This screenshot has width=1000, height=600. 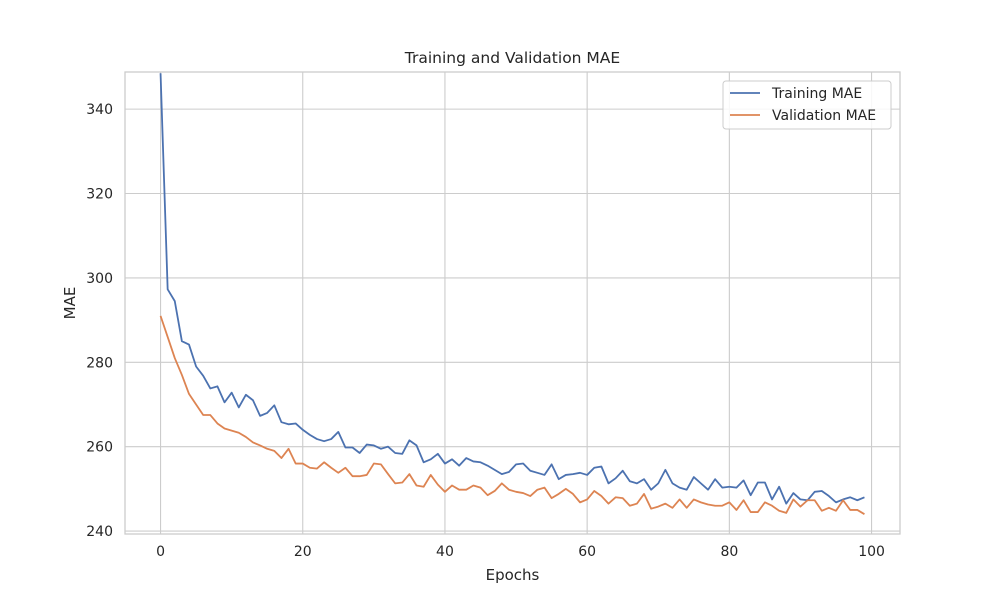 What do you see at coordinates (99, 532) in the screenshot?
I see `y-tick-label: 240` at bounding box center [99, 532].